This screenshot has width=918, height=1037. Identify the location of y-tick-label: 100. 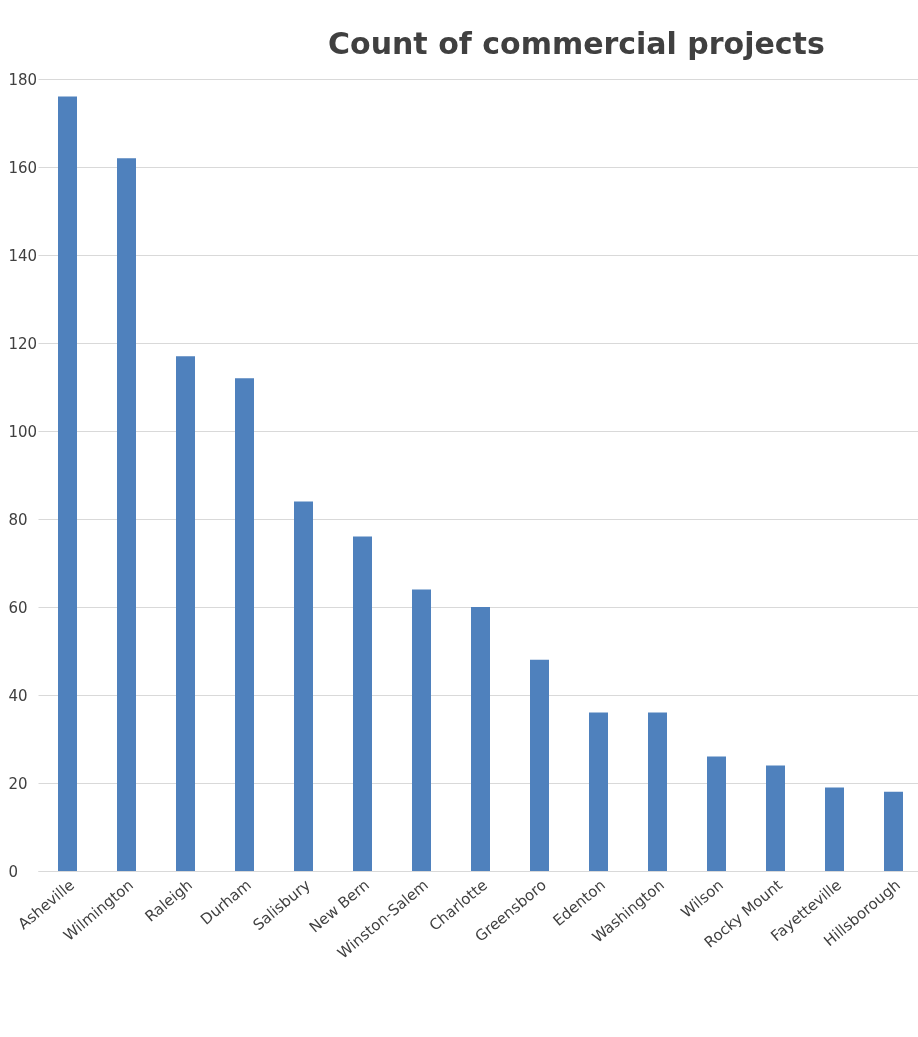
(23, 431).